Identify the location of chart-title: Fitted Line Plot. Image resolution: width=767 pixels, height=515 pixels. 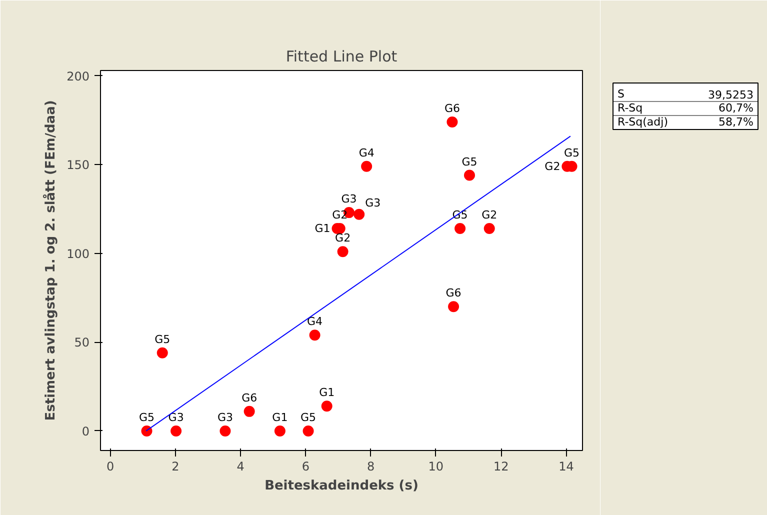
(342, 57).